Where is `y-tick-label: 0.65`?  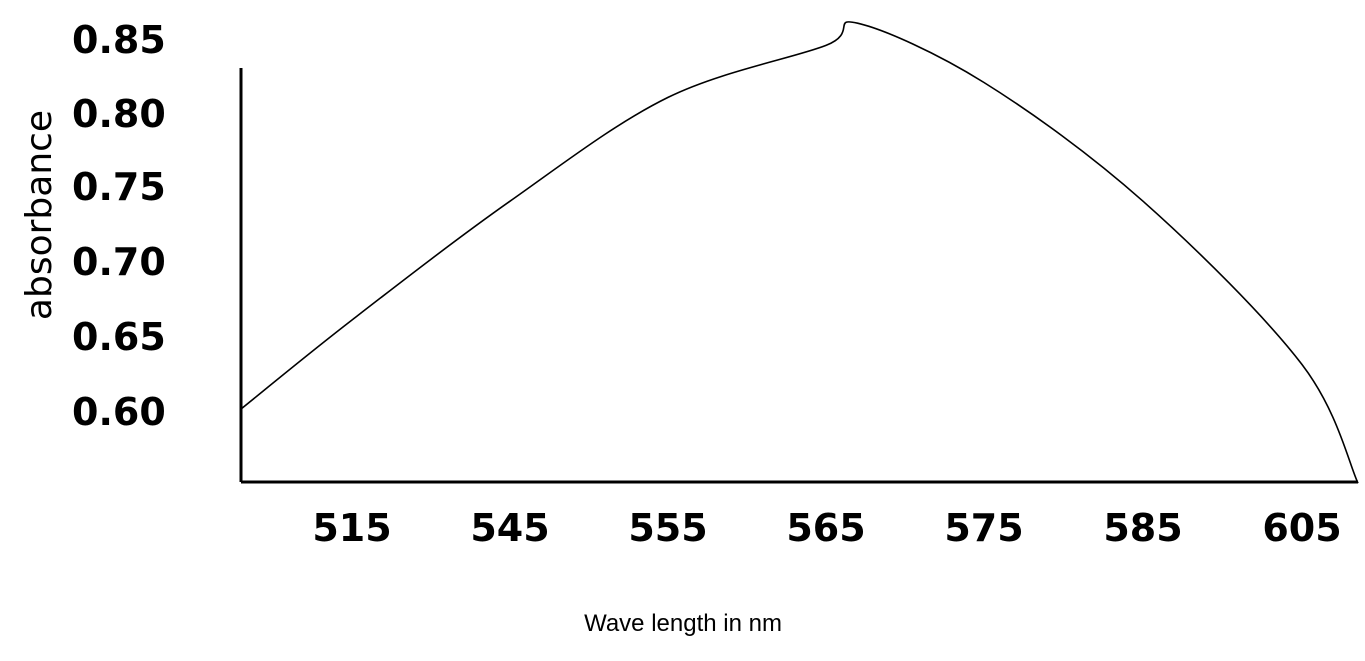
y-tick-label: 0.65 is located at coordinates (119, 337).